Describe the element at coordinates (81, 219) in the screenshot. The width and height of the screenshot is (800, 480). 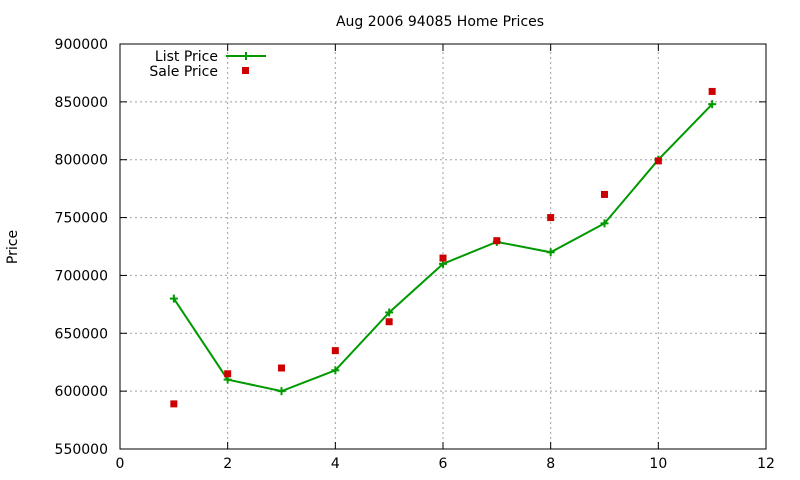
I see `y-tick-label: 750000` at that location.